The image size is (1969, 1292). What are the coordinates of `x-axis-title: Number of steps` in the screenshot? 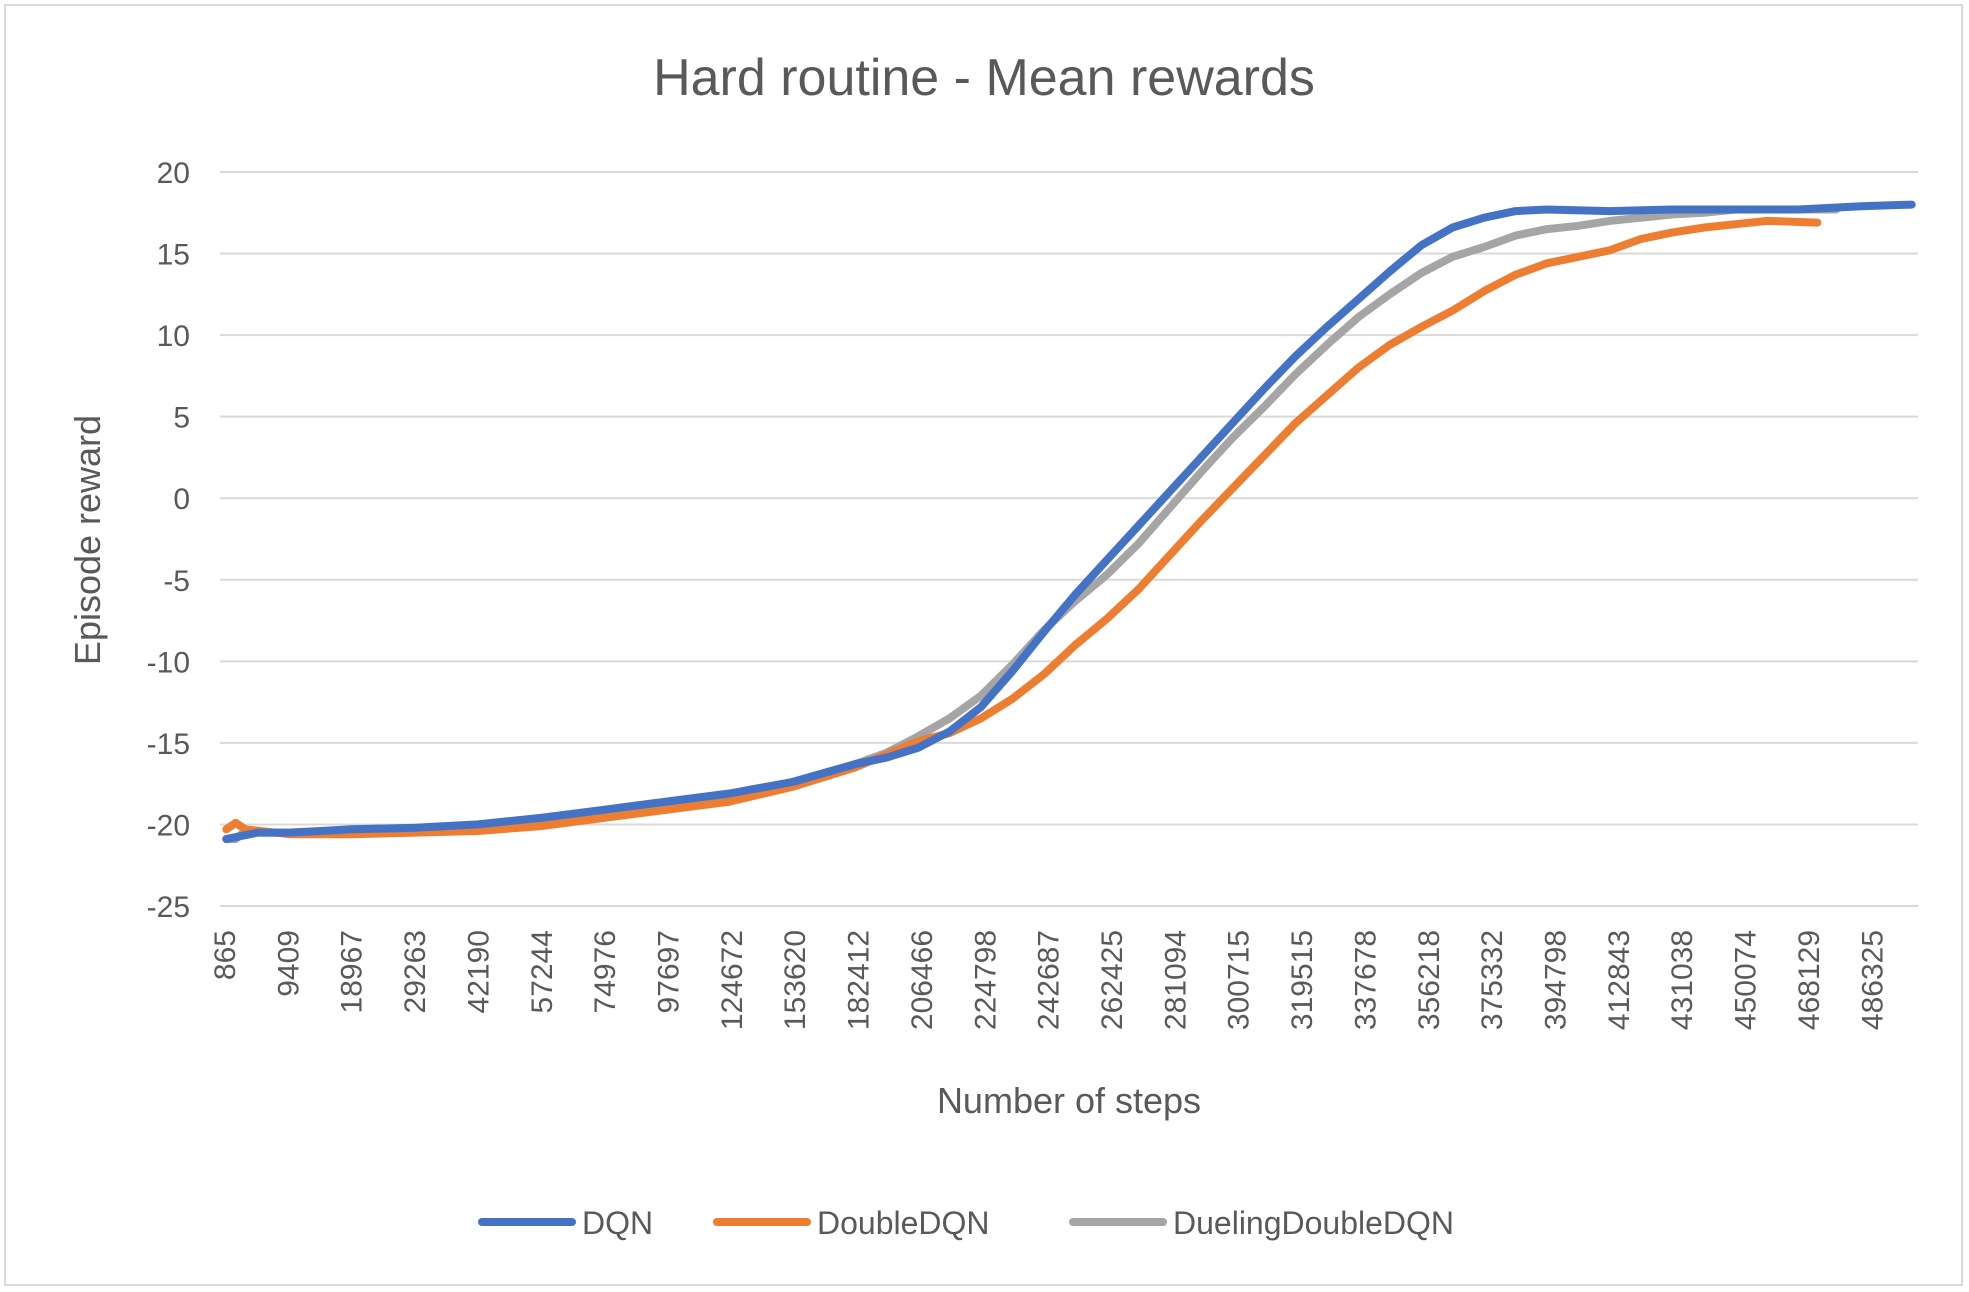 It's located at (1069, 1100).